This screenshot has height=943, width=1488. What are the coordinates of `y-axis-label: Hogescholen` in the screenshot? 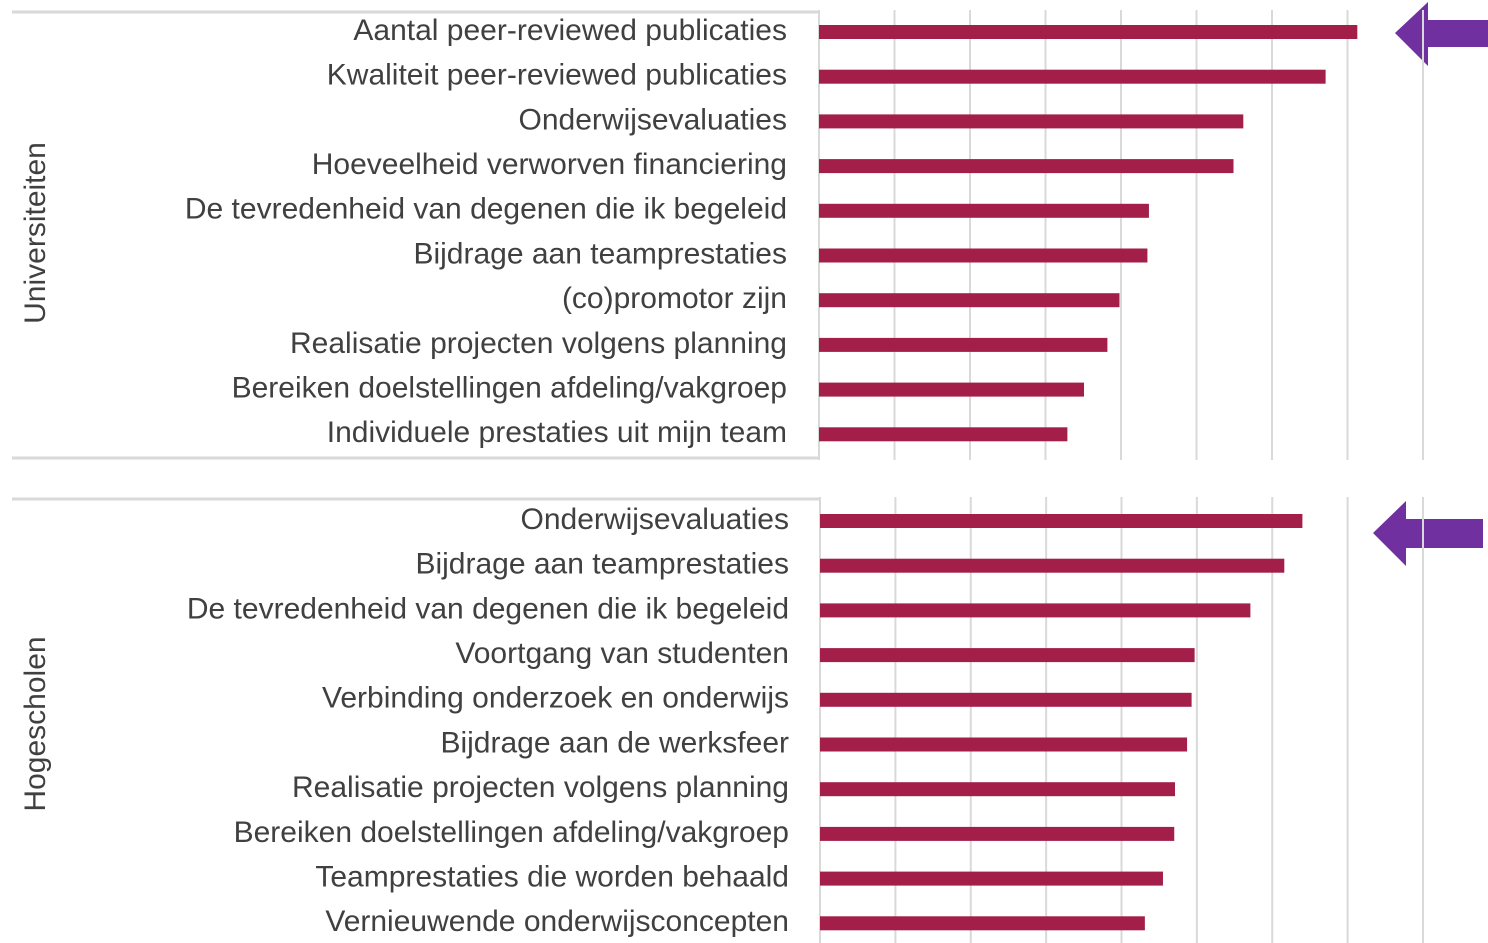 It's located at (35, 723).